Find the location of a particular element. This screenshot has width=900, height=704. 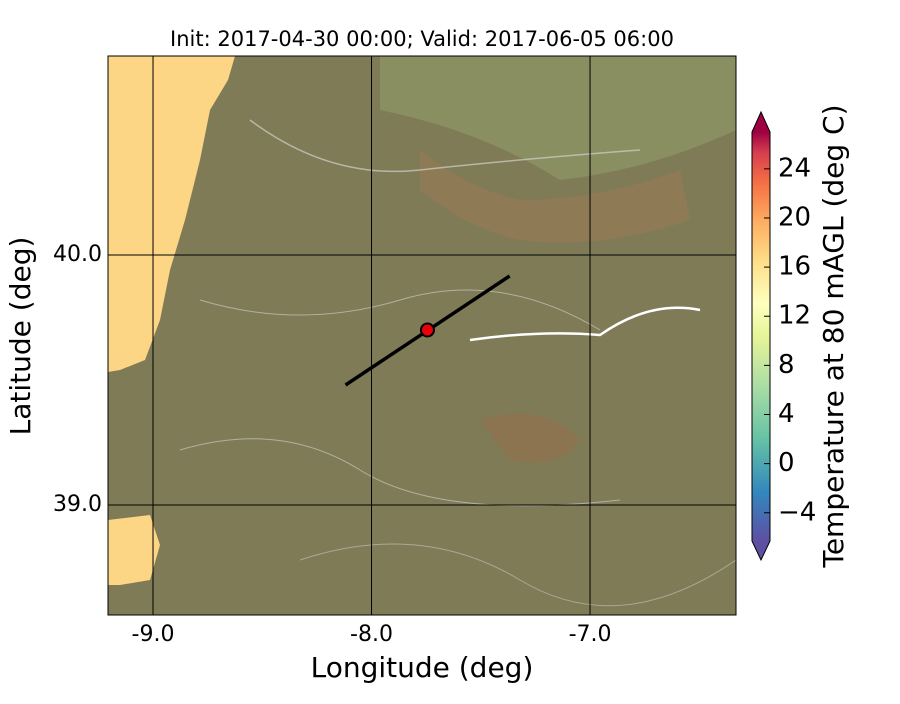

colorbar-tick-label: 4 is located at coordinates (786, 414).